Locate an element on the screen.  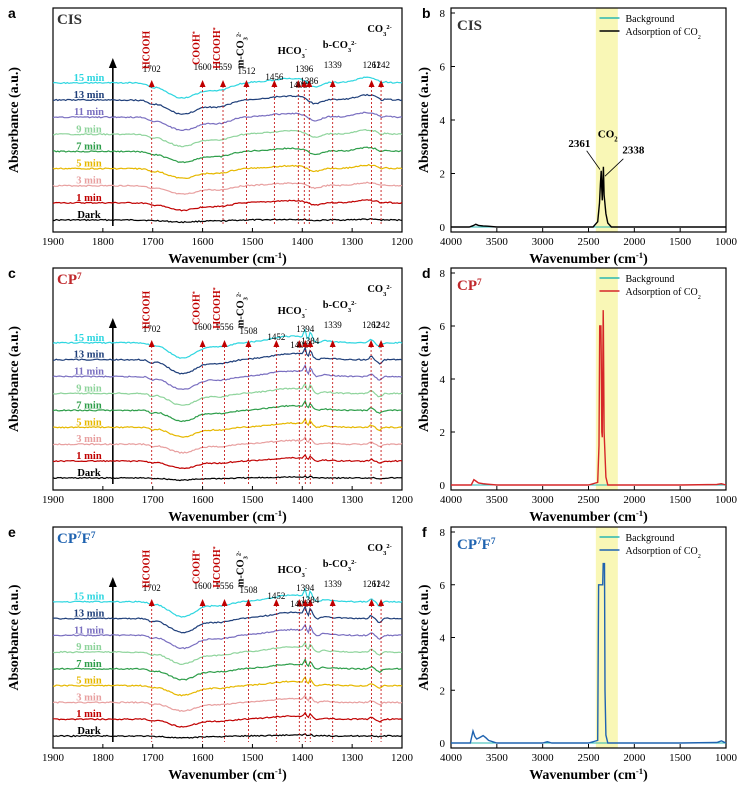
species-label-part: HCOOH is located at coordinates (217, 309).